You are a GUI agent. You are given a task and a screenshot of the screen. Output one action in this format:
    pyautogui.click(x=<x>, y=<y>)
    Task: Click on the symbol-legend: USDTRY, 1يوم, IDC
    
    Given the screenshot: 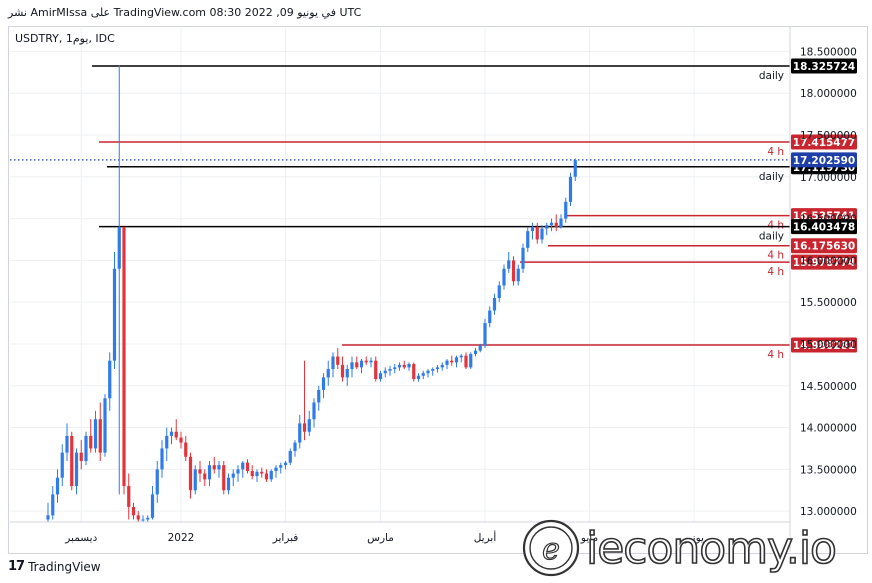 What is the action you would take?
    pyautogui.click(x=65, y=38)
    